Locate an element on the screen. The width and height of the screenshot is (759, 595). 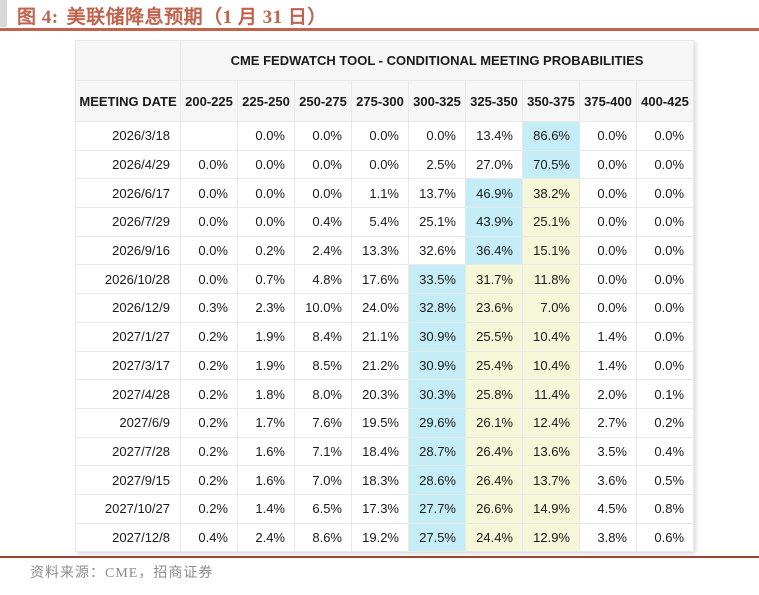
probability-cell: 1.7% is located at coordinates (266, 422).